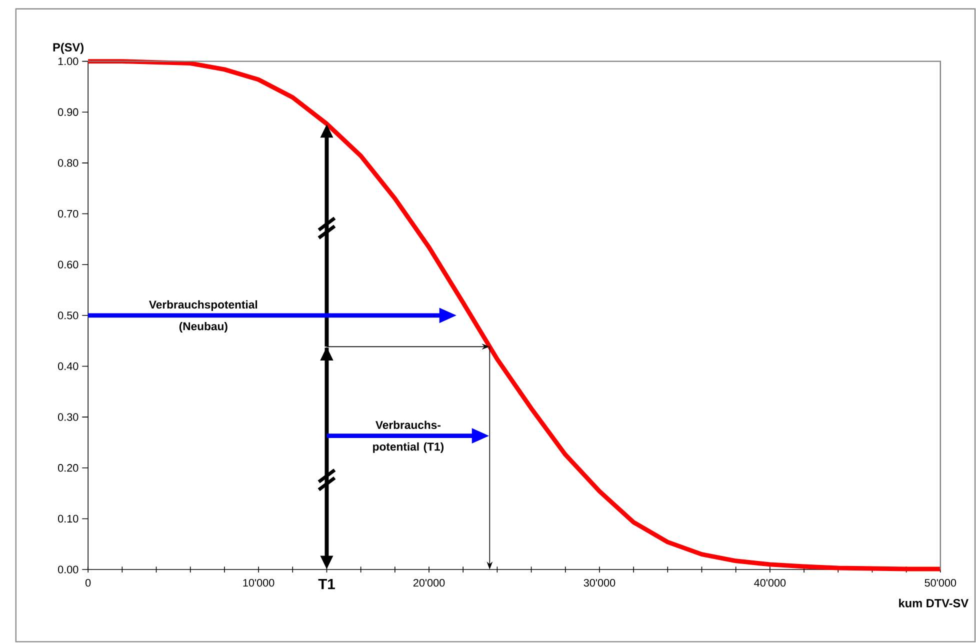  I want to click on y-tick-label: 1.00, so click(68, 62).